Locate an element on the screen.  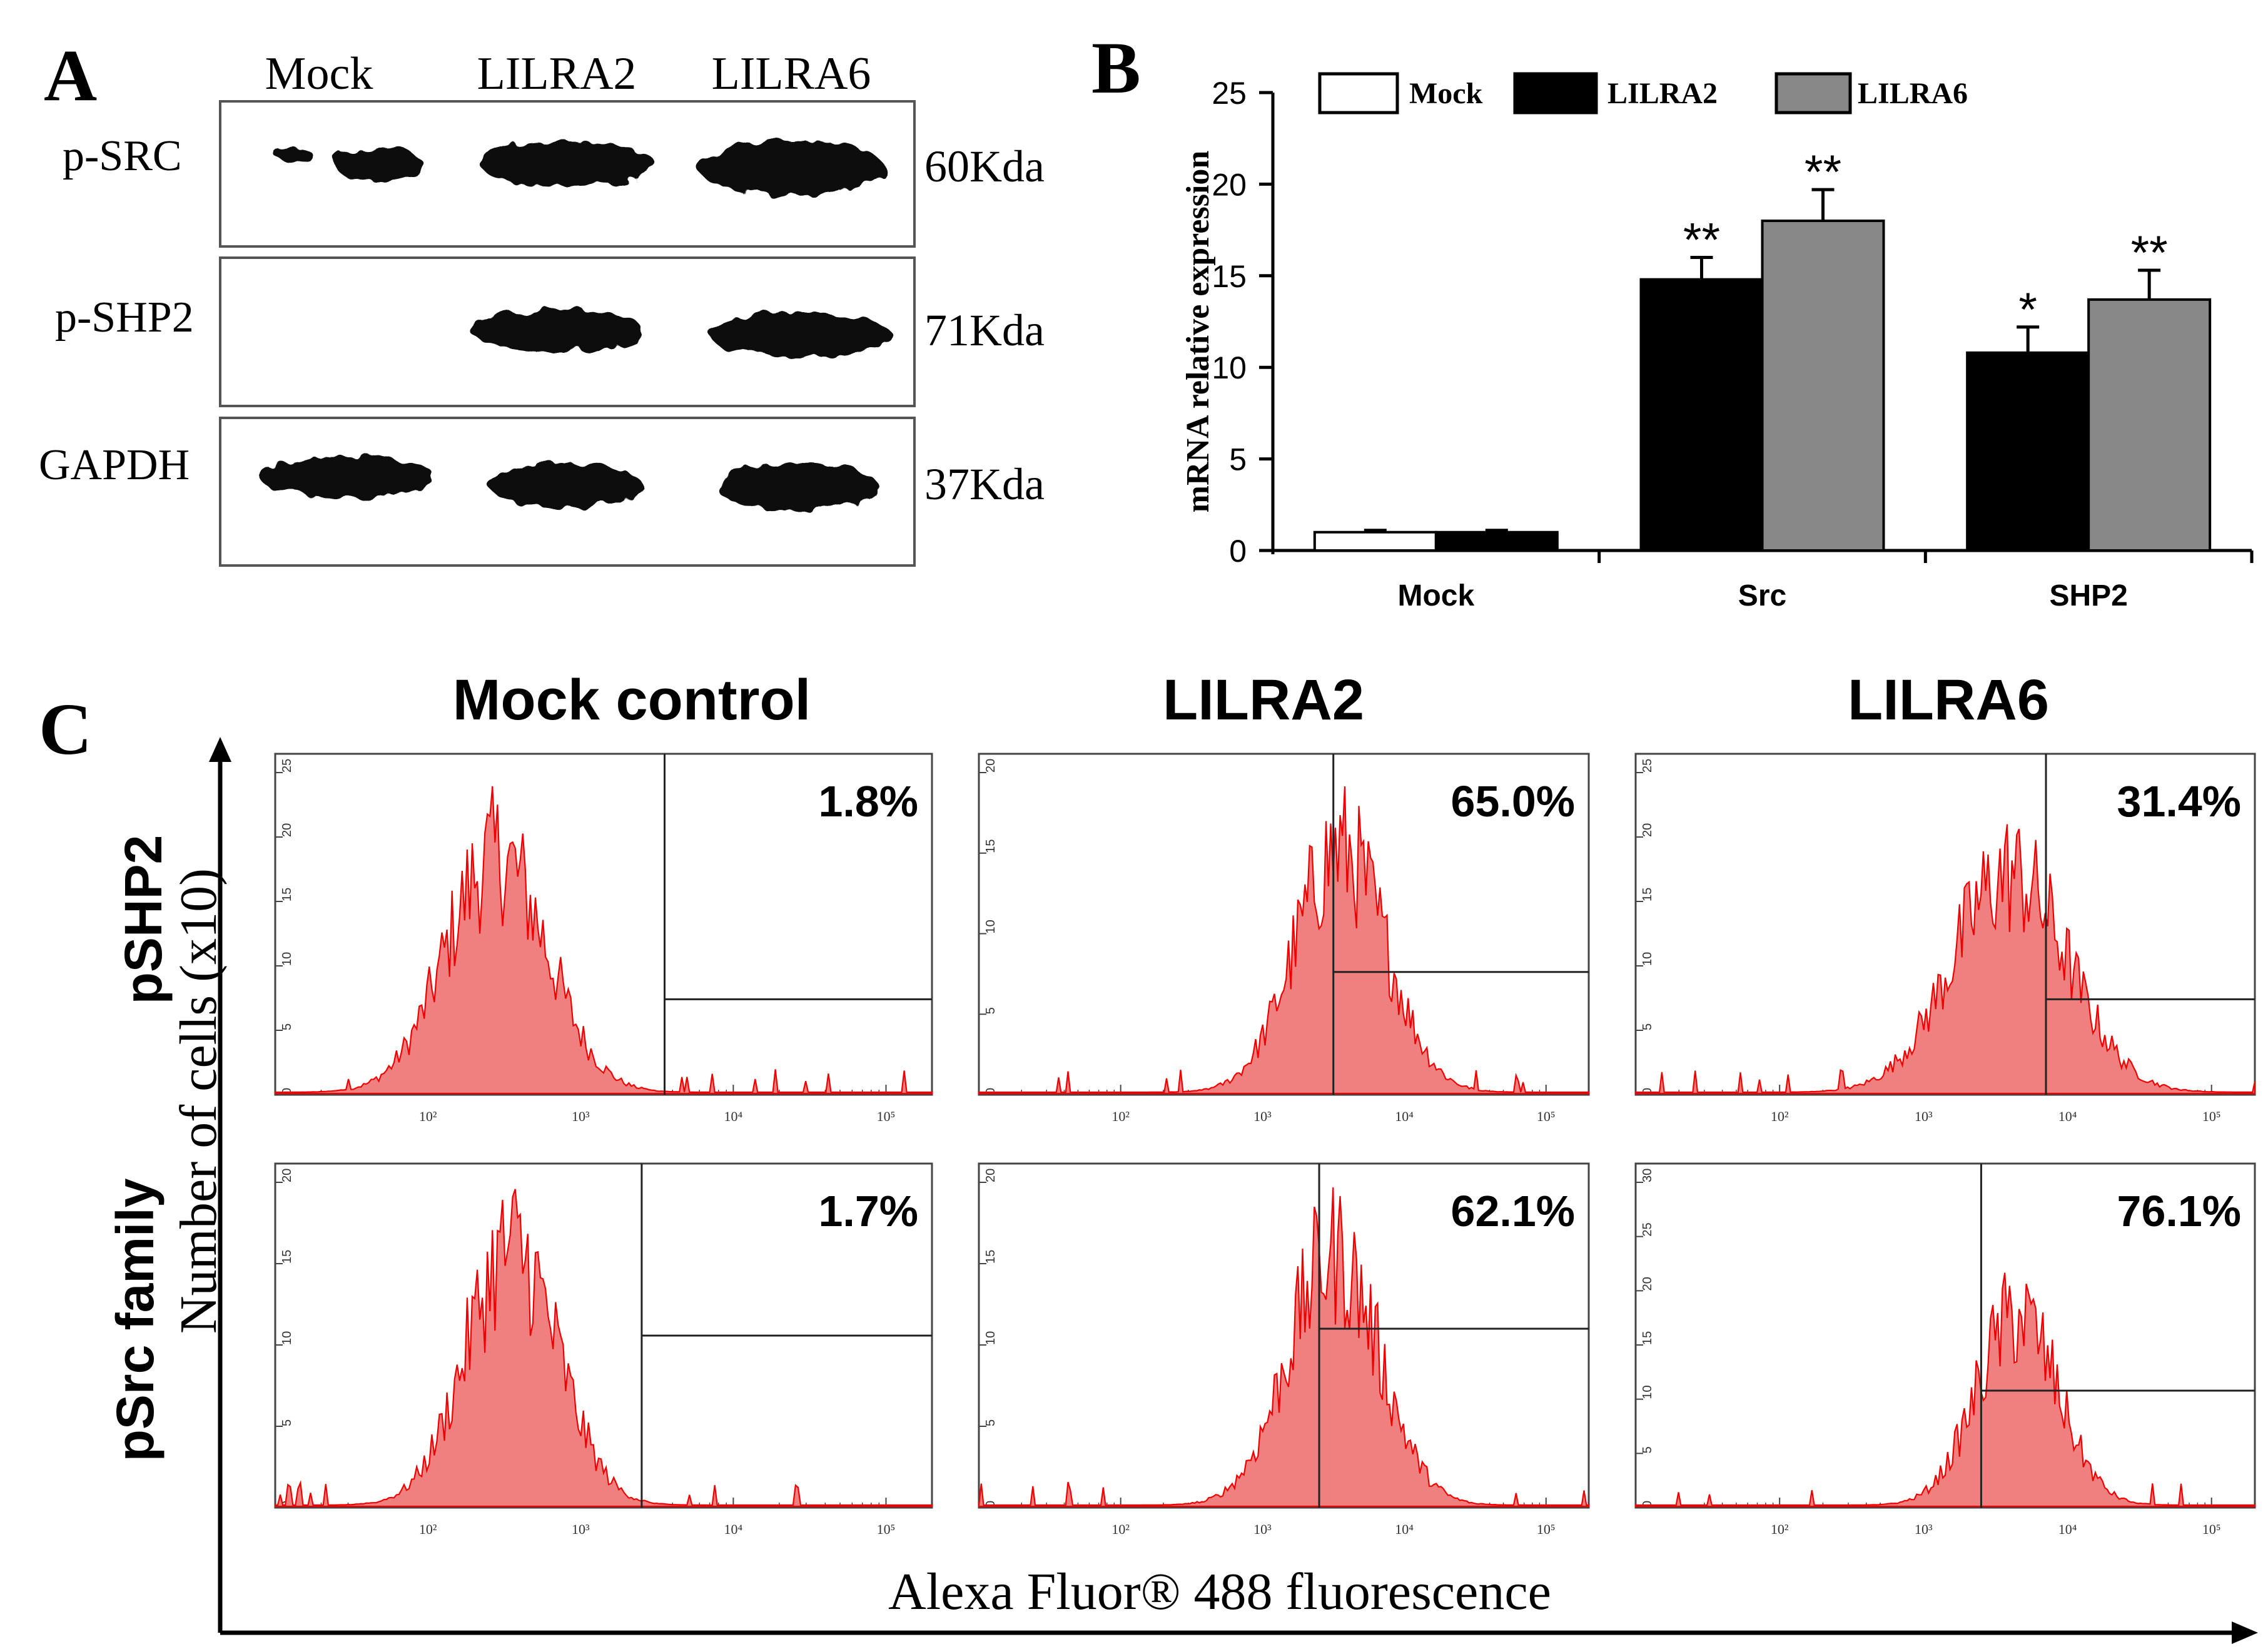
histogram-pshp2-lilra2-percent: 65.0% is located at coordinates (1513, 802).